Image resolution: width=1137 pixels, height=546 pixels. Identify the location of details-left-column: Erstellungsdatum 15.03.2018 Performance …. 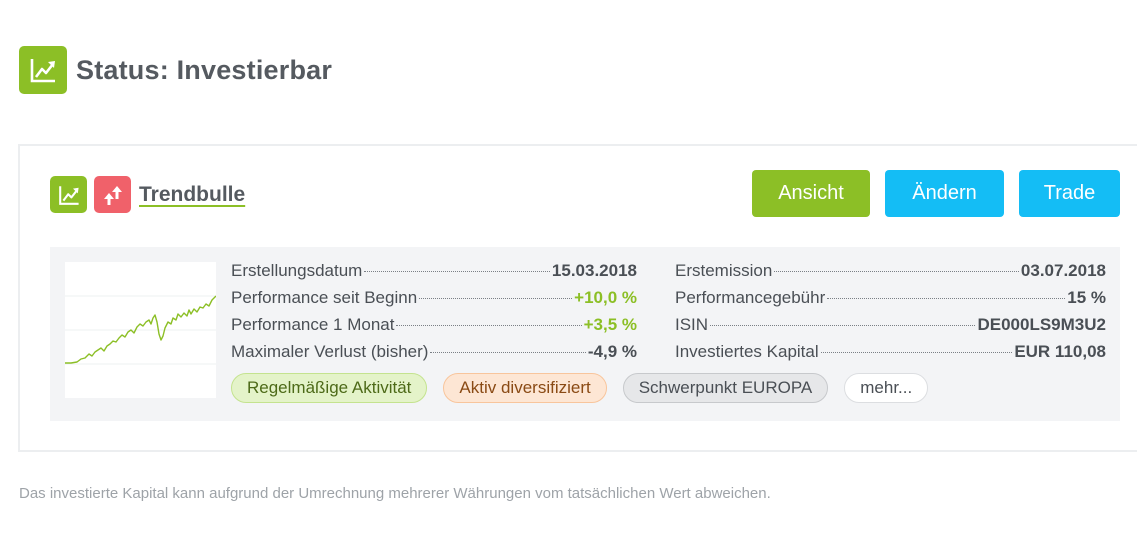
(434, 315).